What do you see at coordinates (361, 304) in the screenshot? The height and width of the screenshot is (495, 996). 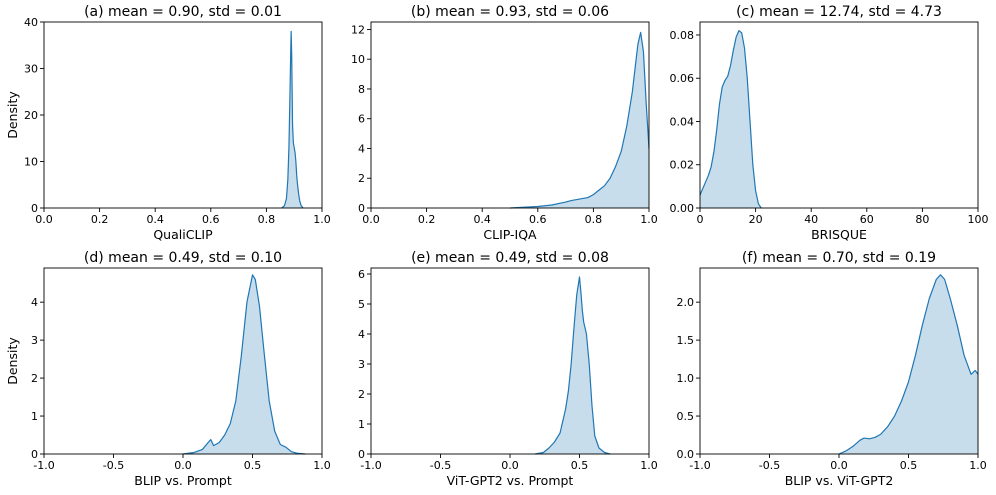 I see `y-tick-label: 5` at bounding box center [361, 304].